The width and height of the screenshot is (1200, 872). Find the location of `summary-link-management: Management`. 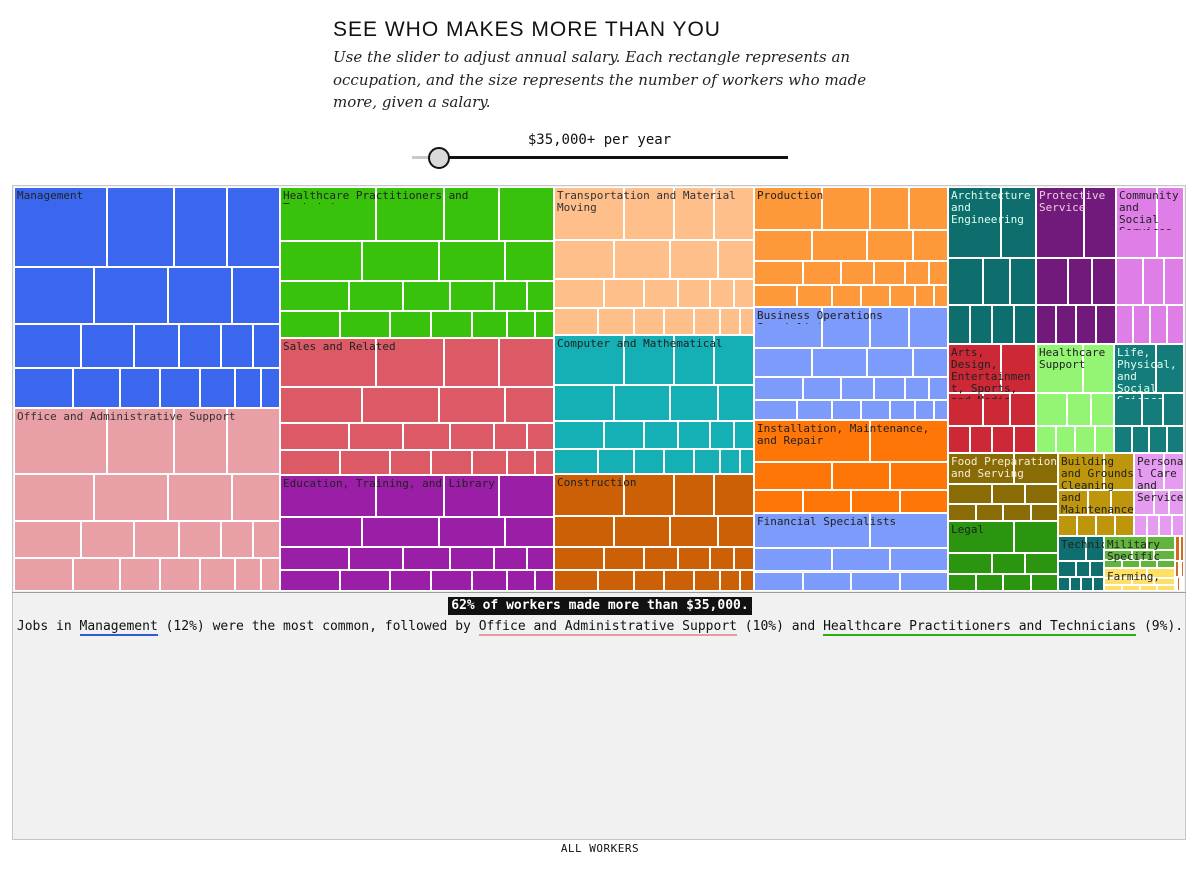

summary-link-management: Management is located at coordinates (118, 627).